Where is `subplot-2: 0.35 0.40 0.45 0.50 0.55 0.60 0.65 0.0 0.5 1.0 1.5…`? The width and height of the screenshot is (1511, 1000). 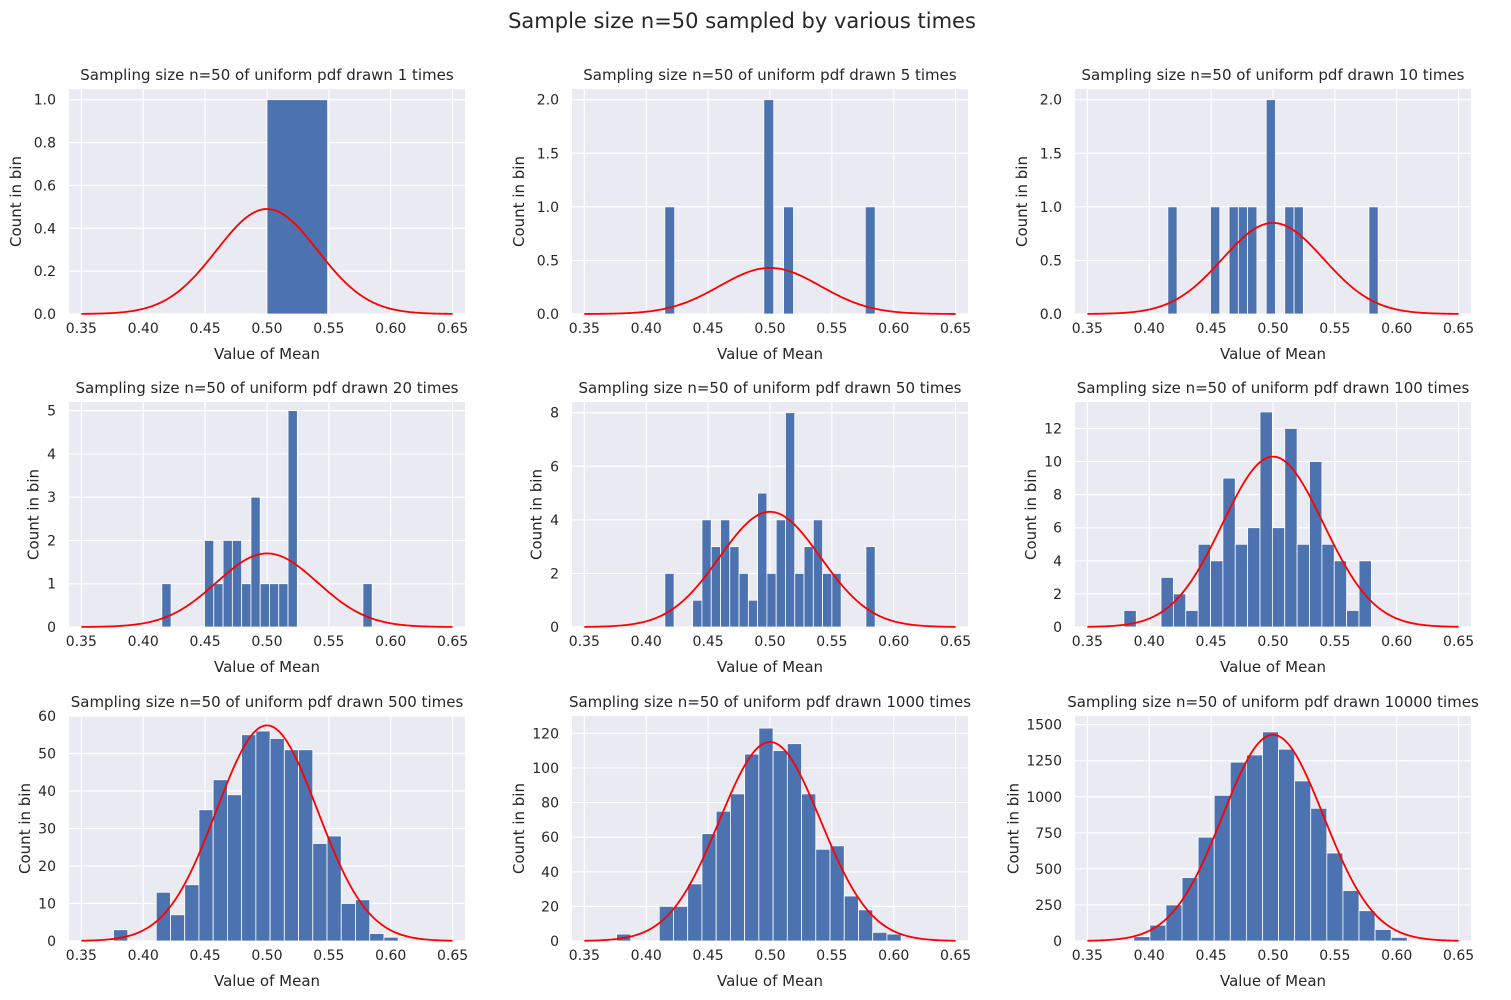 subplot-2: 0.35 0.40 0.45 0.50 0.55 0.60 0.65 0.0 0.5 1.0 1.5… is located at coordinates (740, 214).